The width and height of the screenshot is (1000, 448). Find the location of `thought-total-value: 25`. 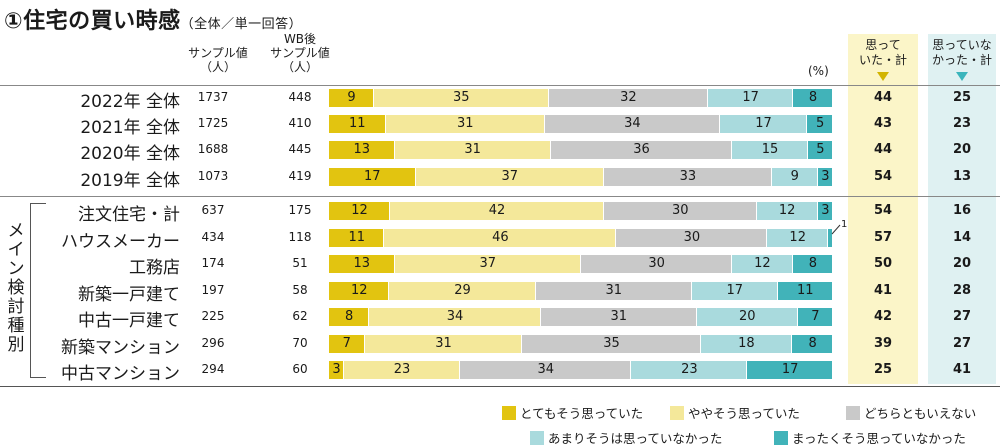

thought-total-value: 25 is located at coordinates (883, 369).